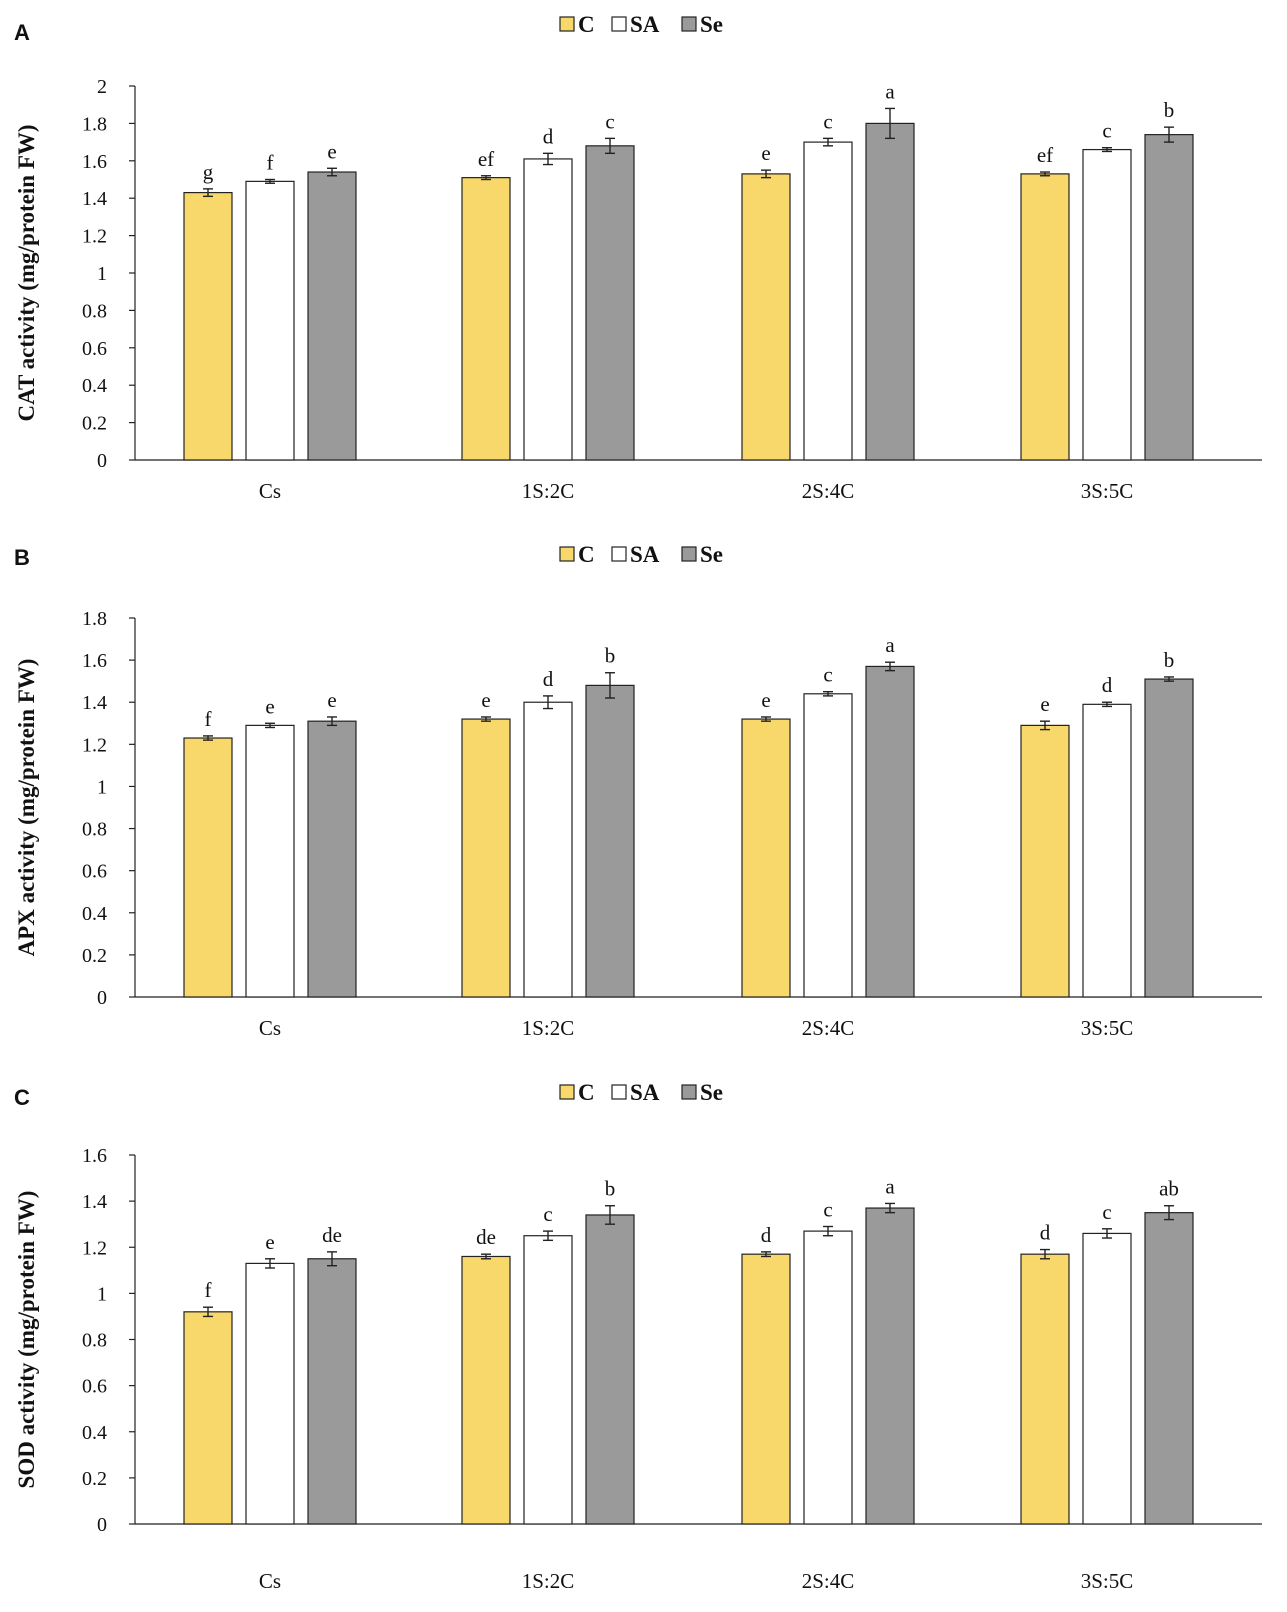 The height and width of the screenshot is (1612, 1287). What do you see at coordinates (208, 172) in the screenshot?
I see `significance-letter: g` at bounding box center [208, 172].